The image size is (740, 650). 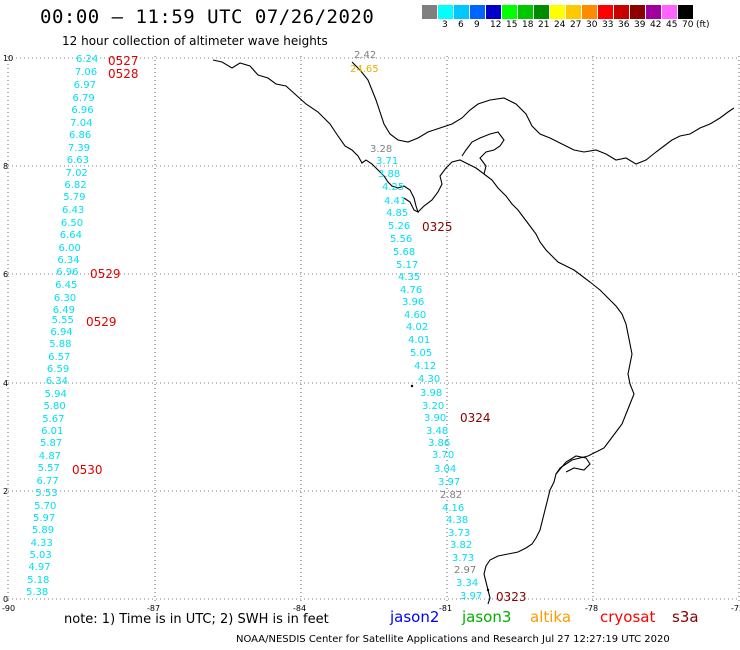 I want to click on track-points, so click(x=450, y=488).